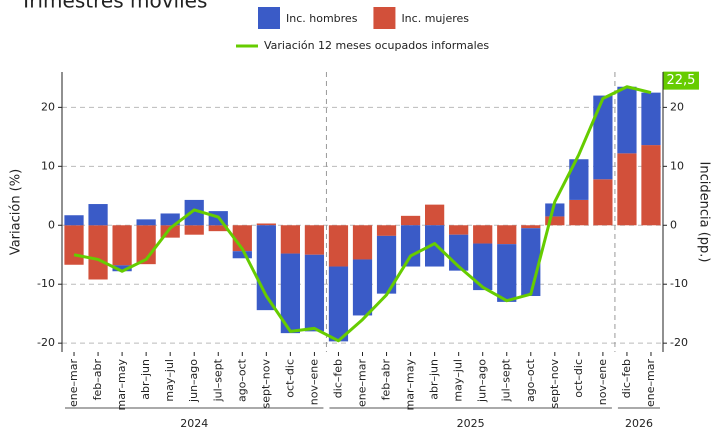 The width and height of the screenshot is (719, 431). I want to click on y-tick-label: 10, so click(48, 165).